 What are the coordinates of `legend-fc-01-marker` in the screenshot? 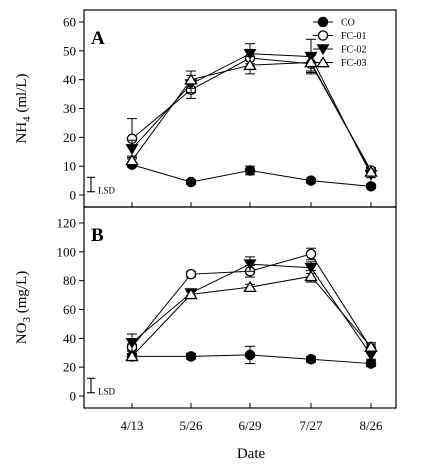 It's located at (323, 35).